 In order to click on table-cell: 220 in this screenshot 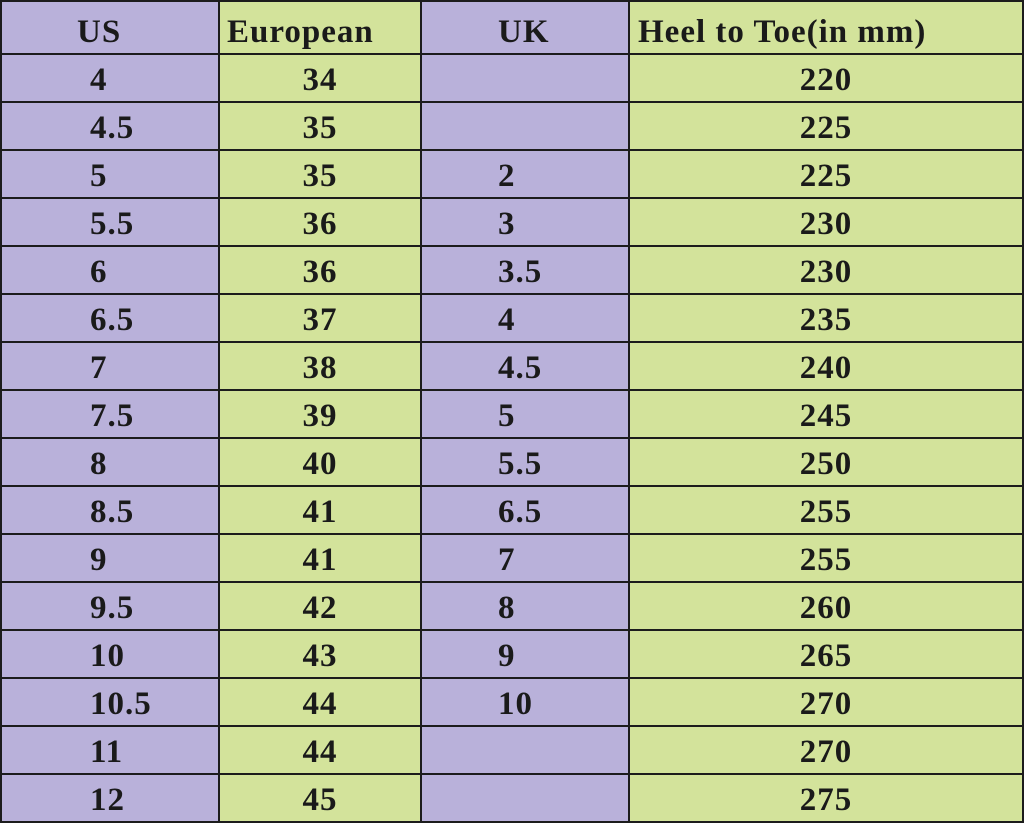, I will do `click(826, 78)`.